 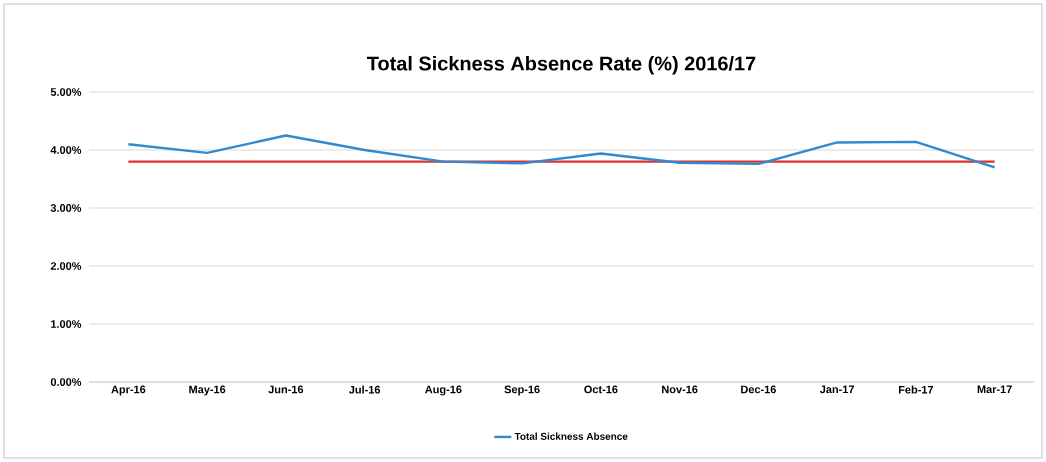 I want to click on x-tick-label: Oct-16, so click(x=601, y=389).